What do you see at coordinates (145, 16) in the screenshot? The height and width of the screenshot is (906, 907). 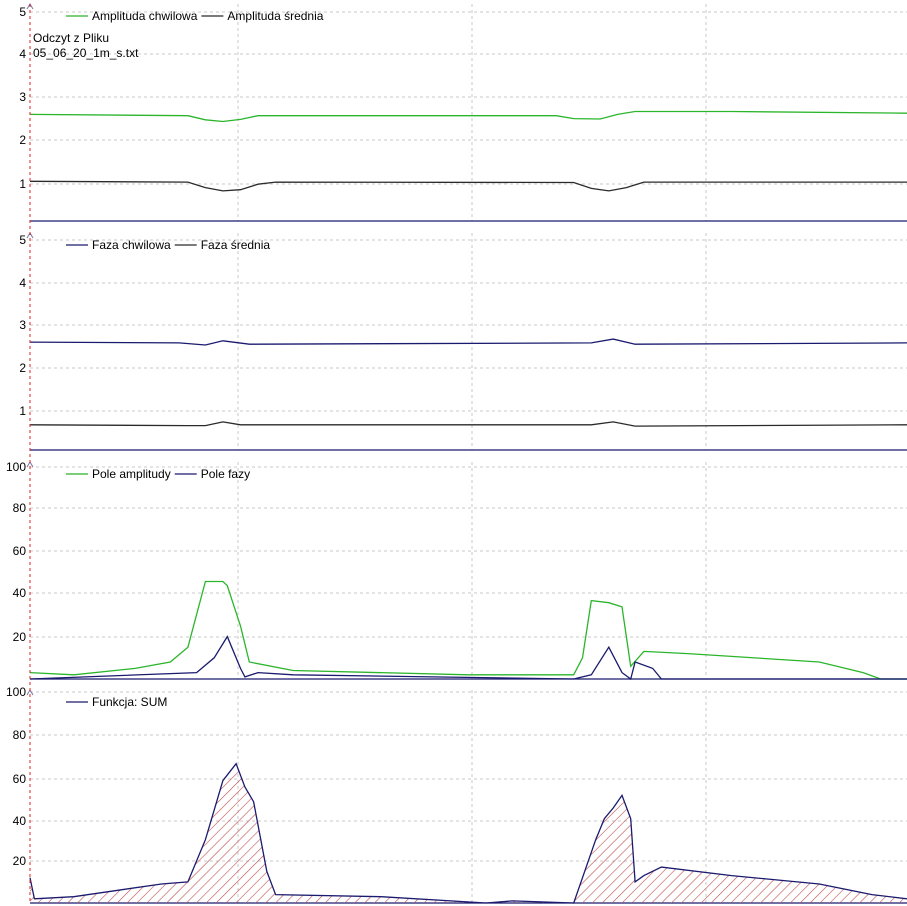 I see `legend-label: Amplituda chwilowa` at bounding box center [145, 16].